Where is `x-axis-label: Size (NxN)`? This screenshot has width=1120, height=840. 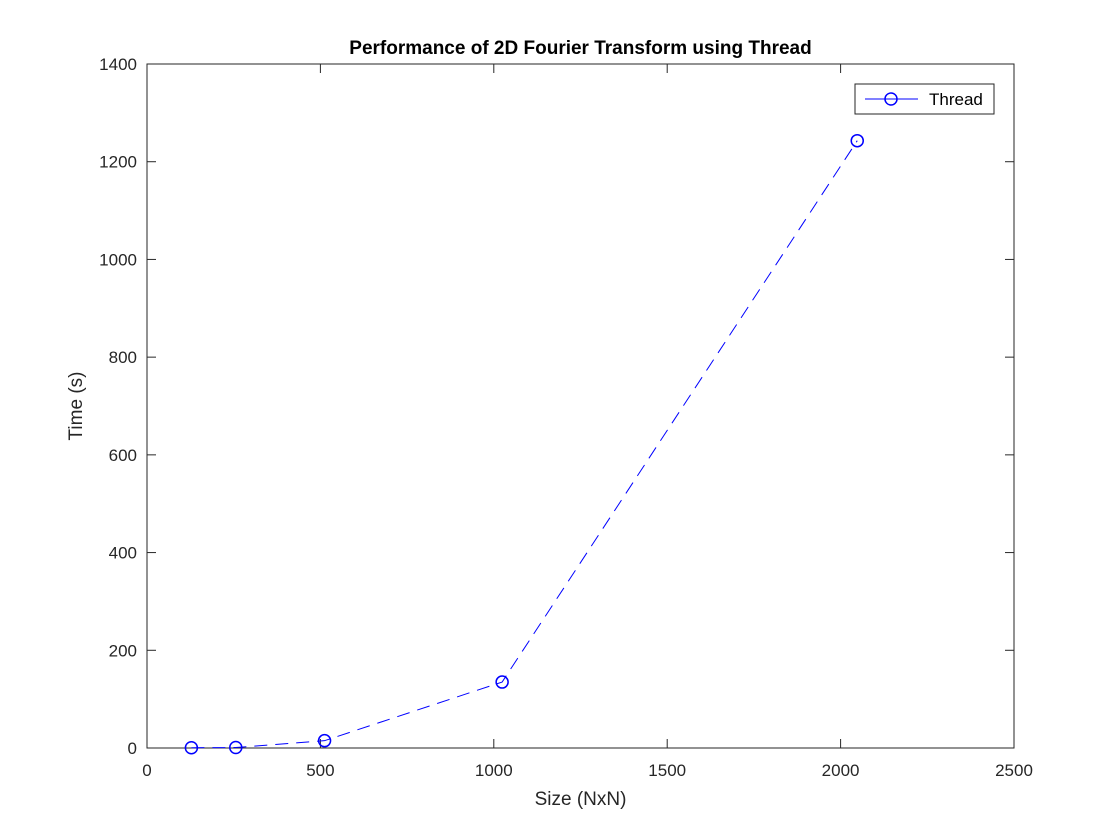
x-axis-label: Size (NxN) is located at coordinates (581, 799).